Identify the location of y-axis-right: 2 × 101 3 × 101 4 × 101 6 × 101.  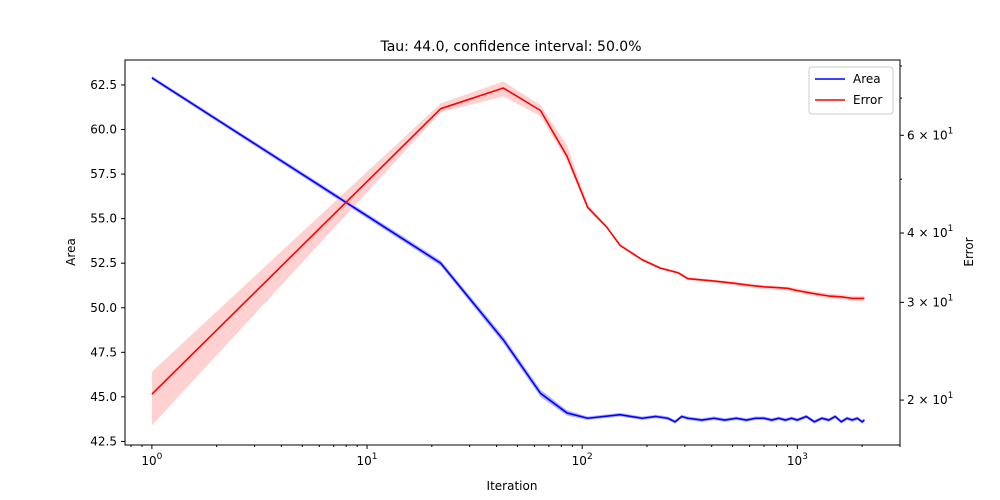
(926, 236).